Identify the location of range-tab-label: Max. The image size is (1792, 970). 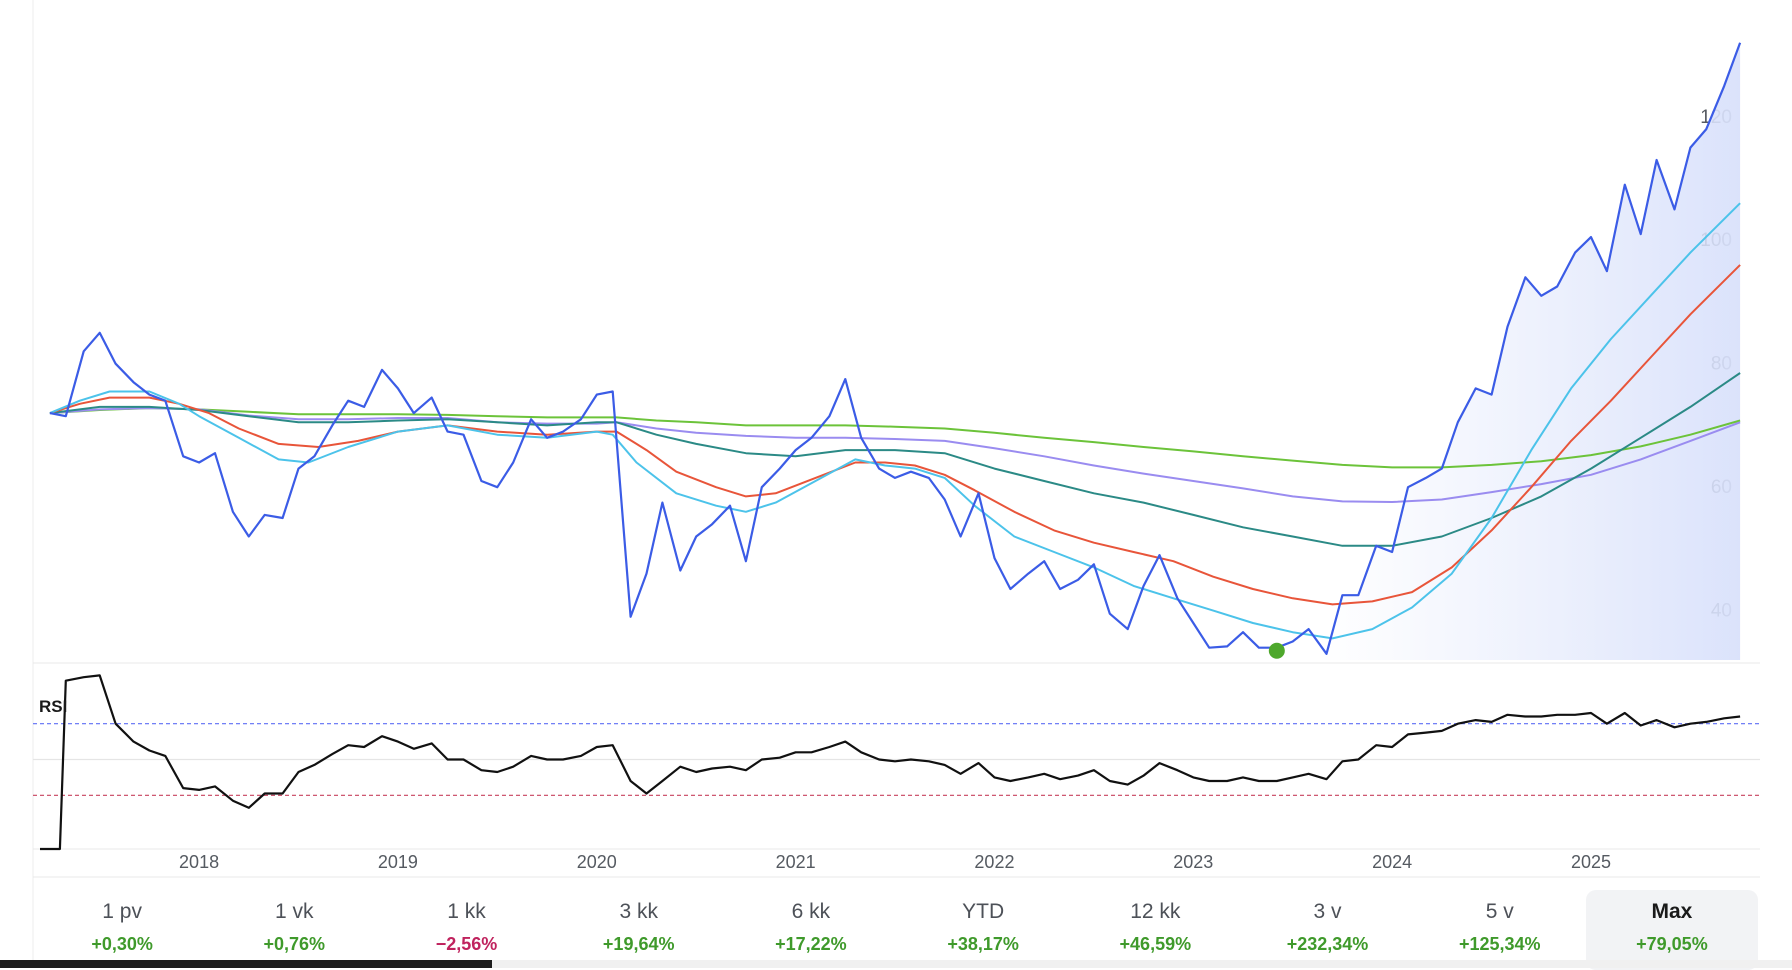
(1672, 911).